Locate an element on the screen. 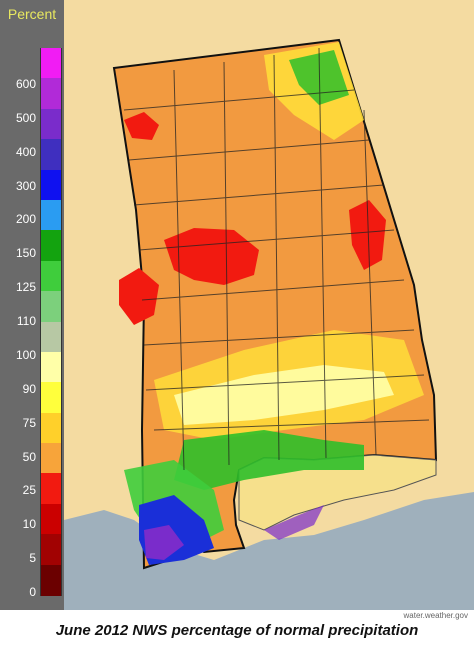 This screenshot has height=653, width=474. legend-tick-label: 0 is located at coordinates (32, 592).